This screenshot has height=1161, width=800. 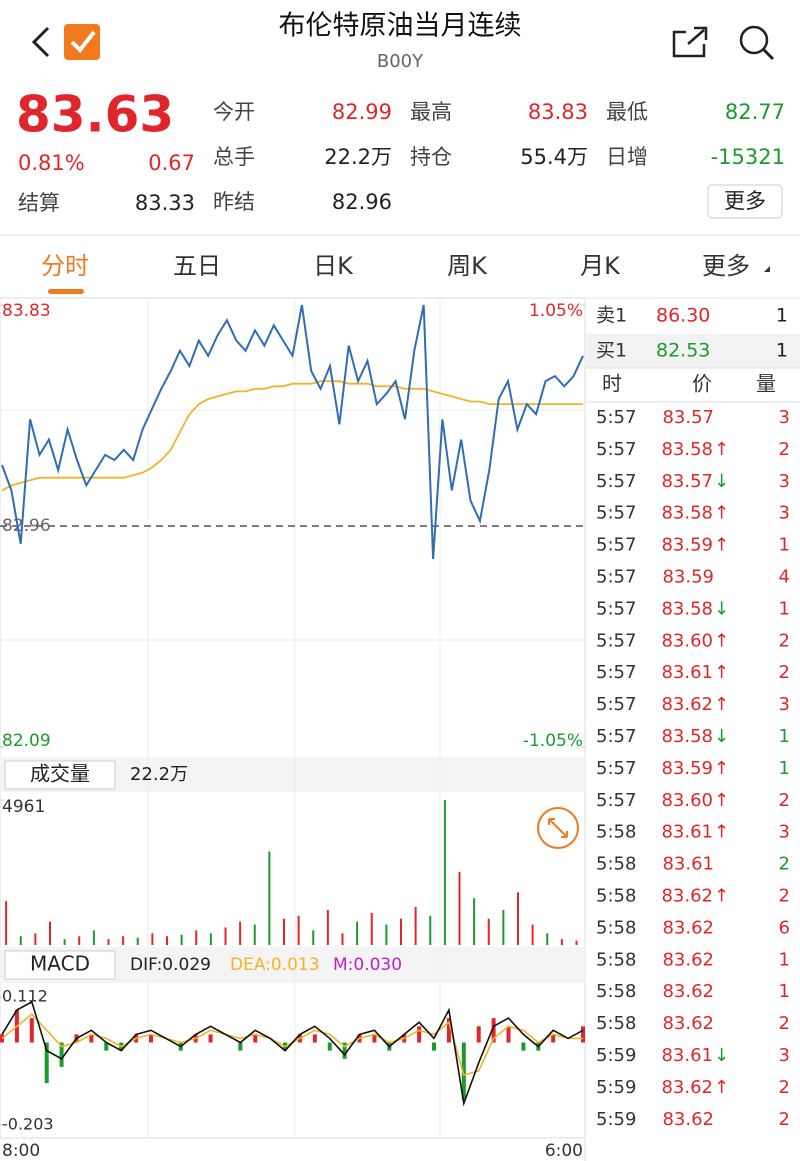 What do you see at coordinates (627, 157) in the screenshot?
I see `field-label: 日增` at bounding box center [627, 157].